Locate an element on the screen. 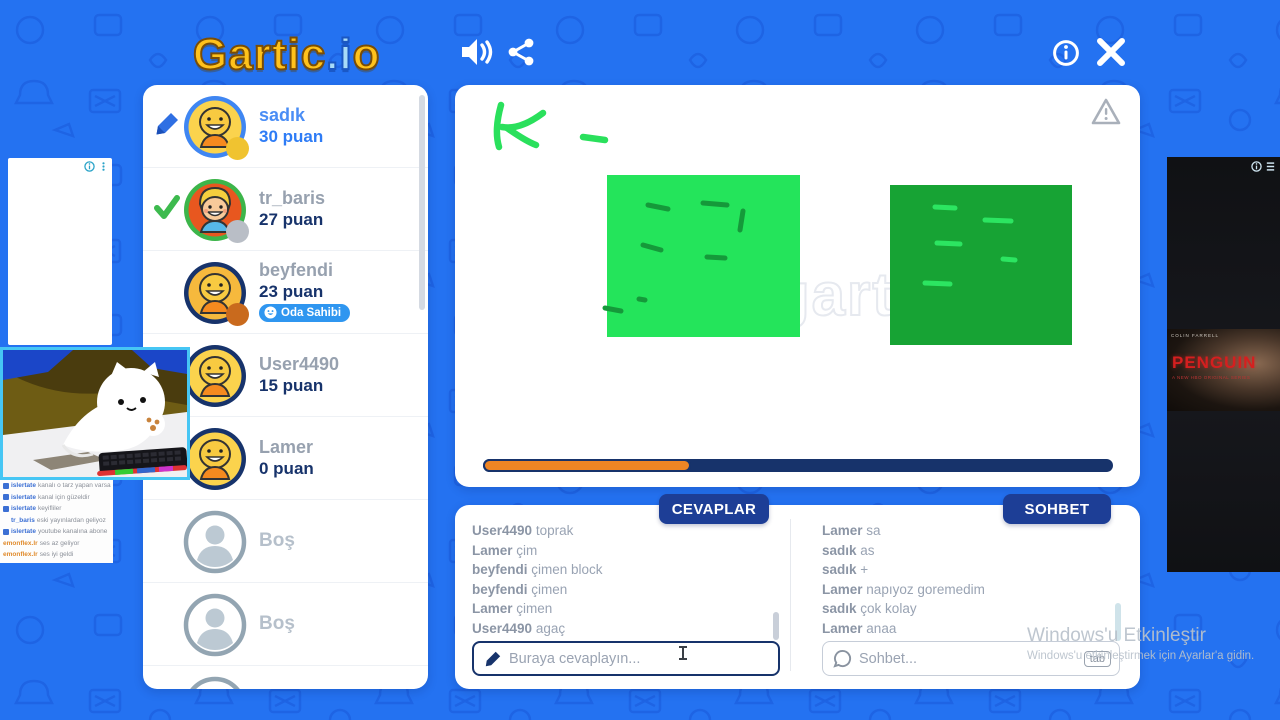  player-score: 27 puan is located at coordinates (291, 219).